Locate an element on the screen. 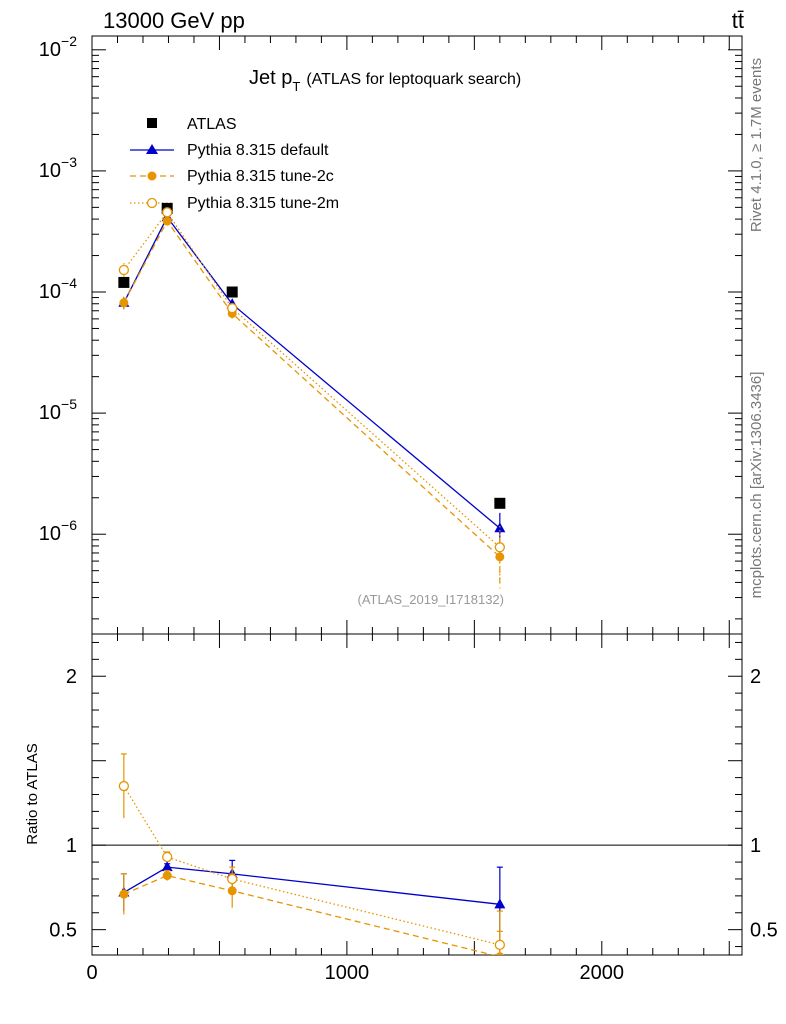 The image size is (786, 1024). chart-title-main: Jet p is located at coordinates (270, 78).